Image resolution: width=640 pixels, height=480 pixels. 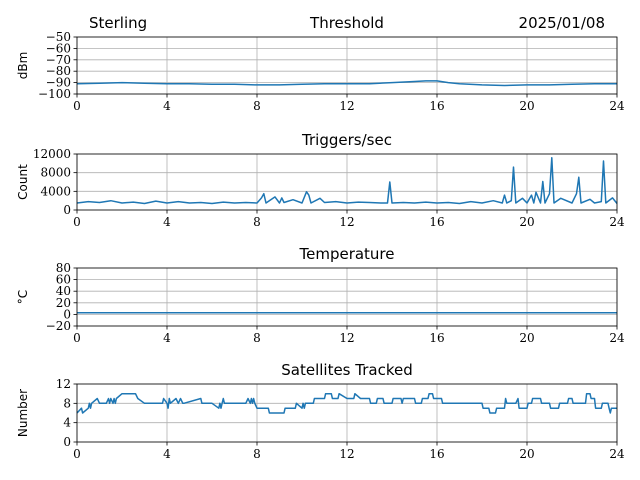 What do you see at coordinates (67, 403) in the screenshot?
I see `y-tick-label: 8` at bounding box center [67, 403].